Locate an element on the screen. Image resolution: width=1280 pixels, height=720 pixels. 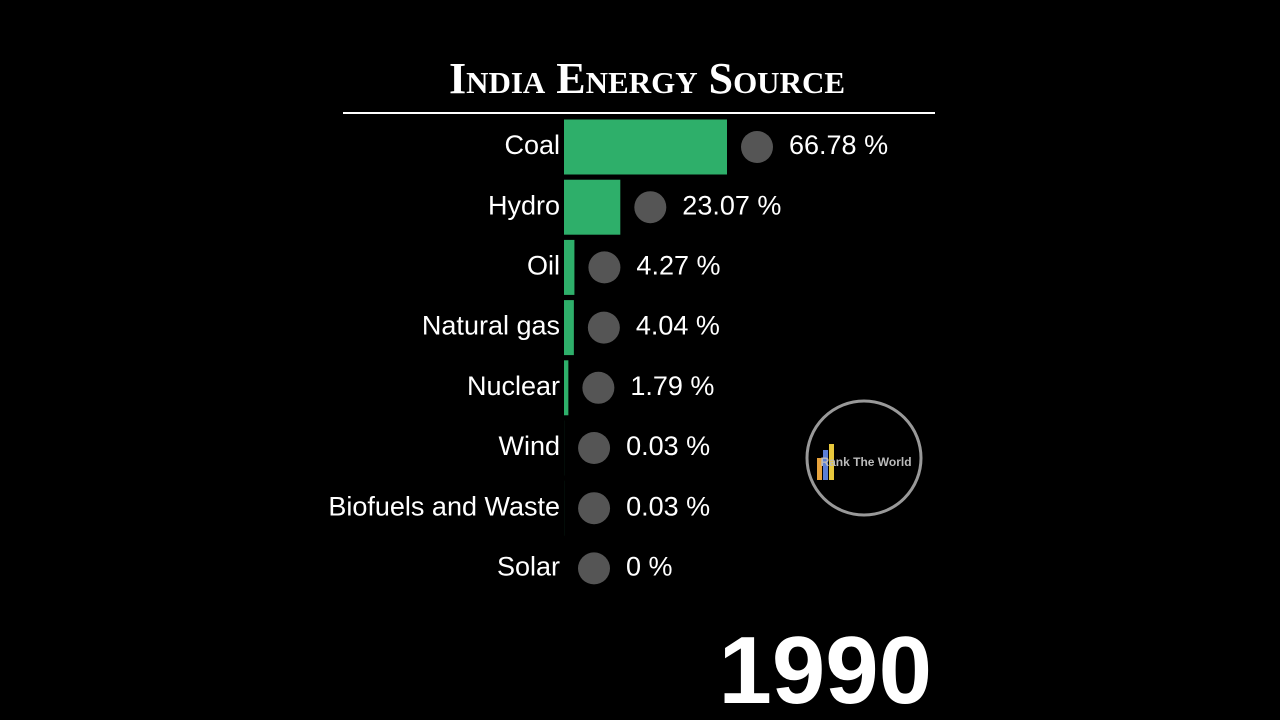
value-label: 1.79 % is located at coordinates (672, 386).